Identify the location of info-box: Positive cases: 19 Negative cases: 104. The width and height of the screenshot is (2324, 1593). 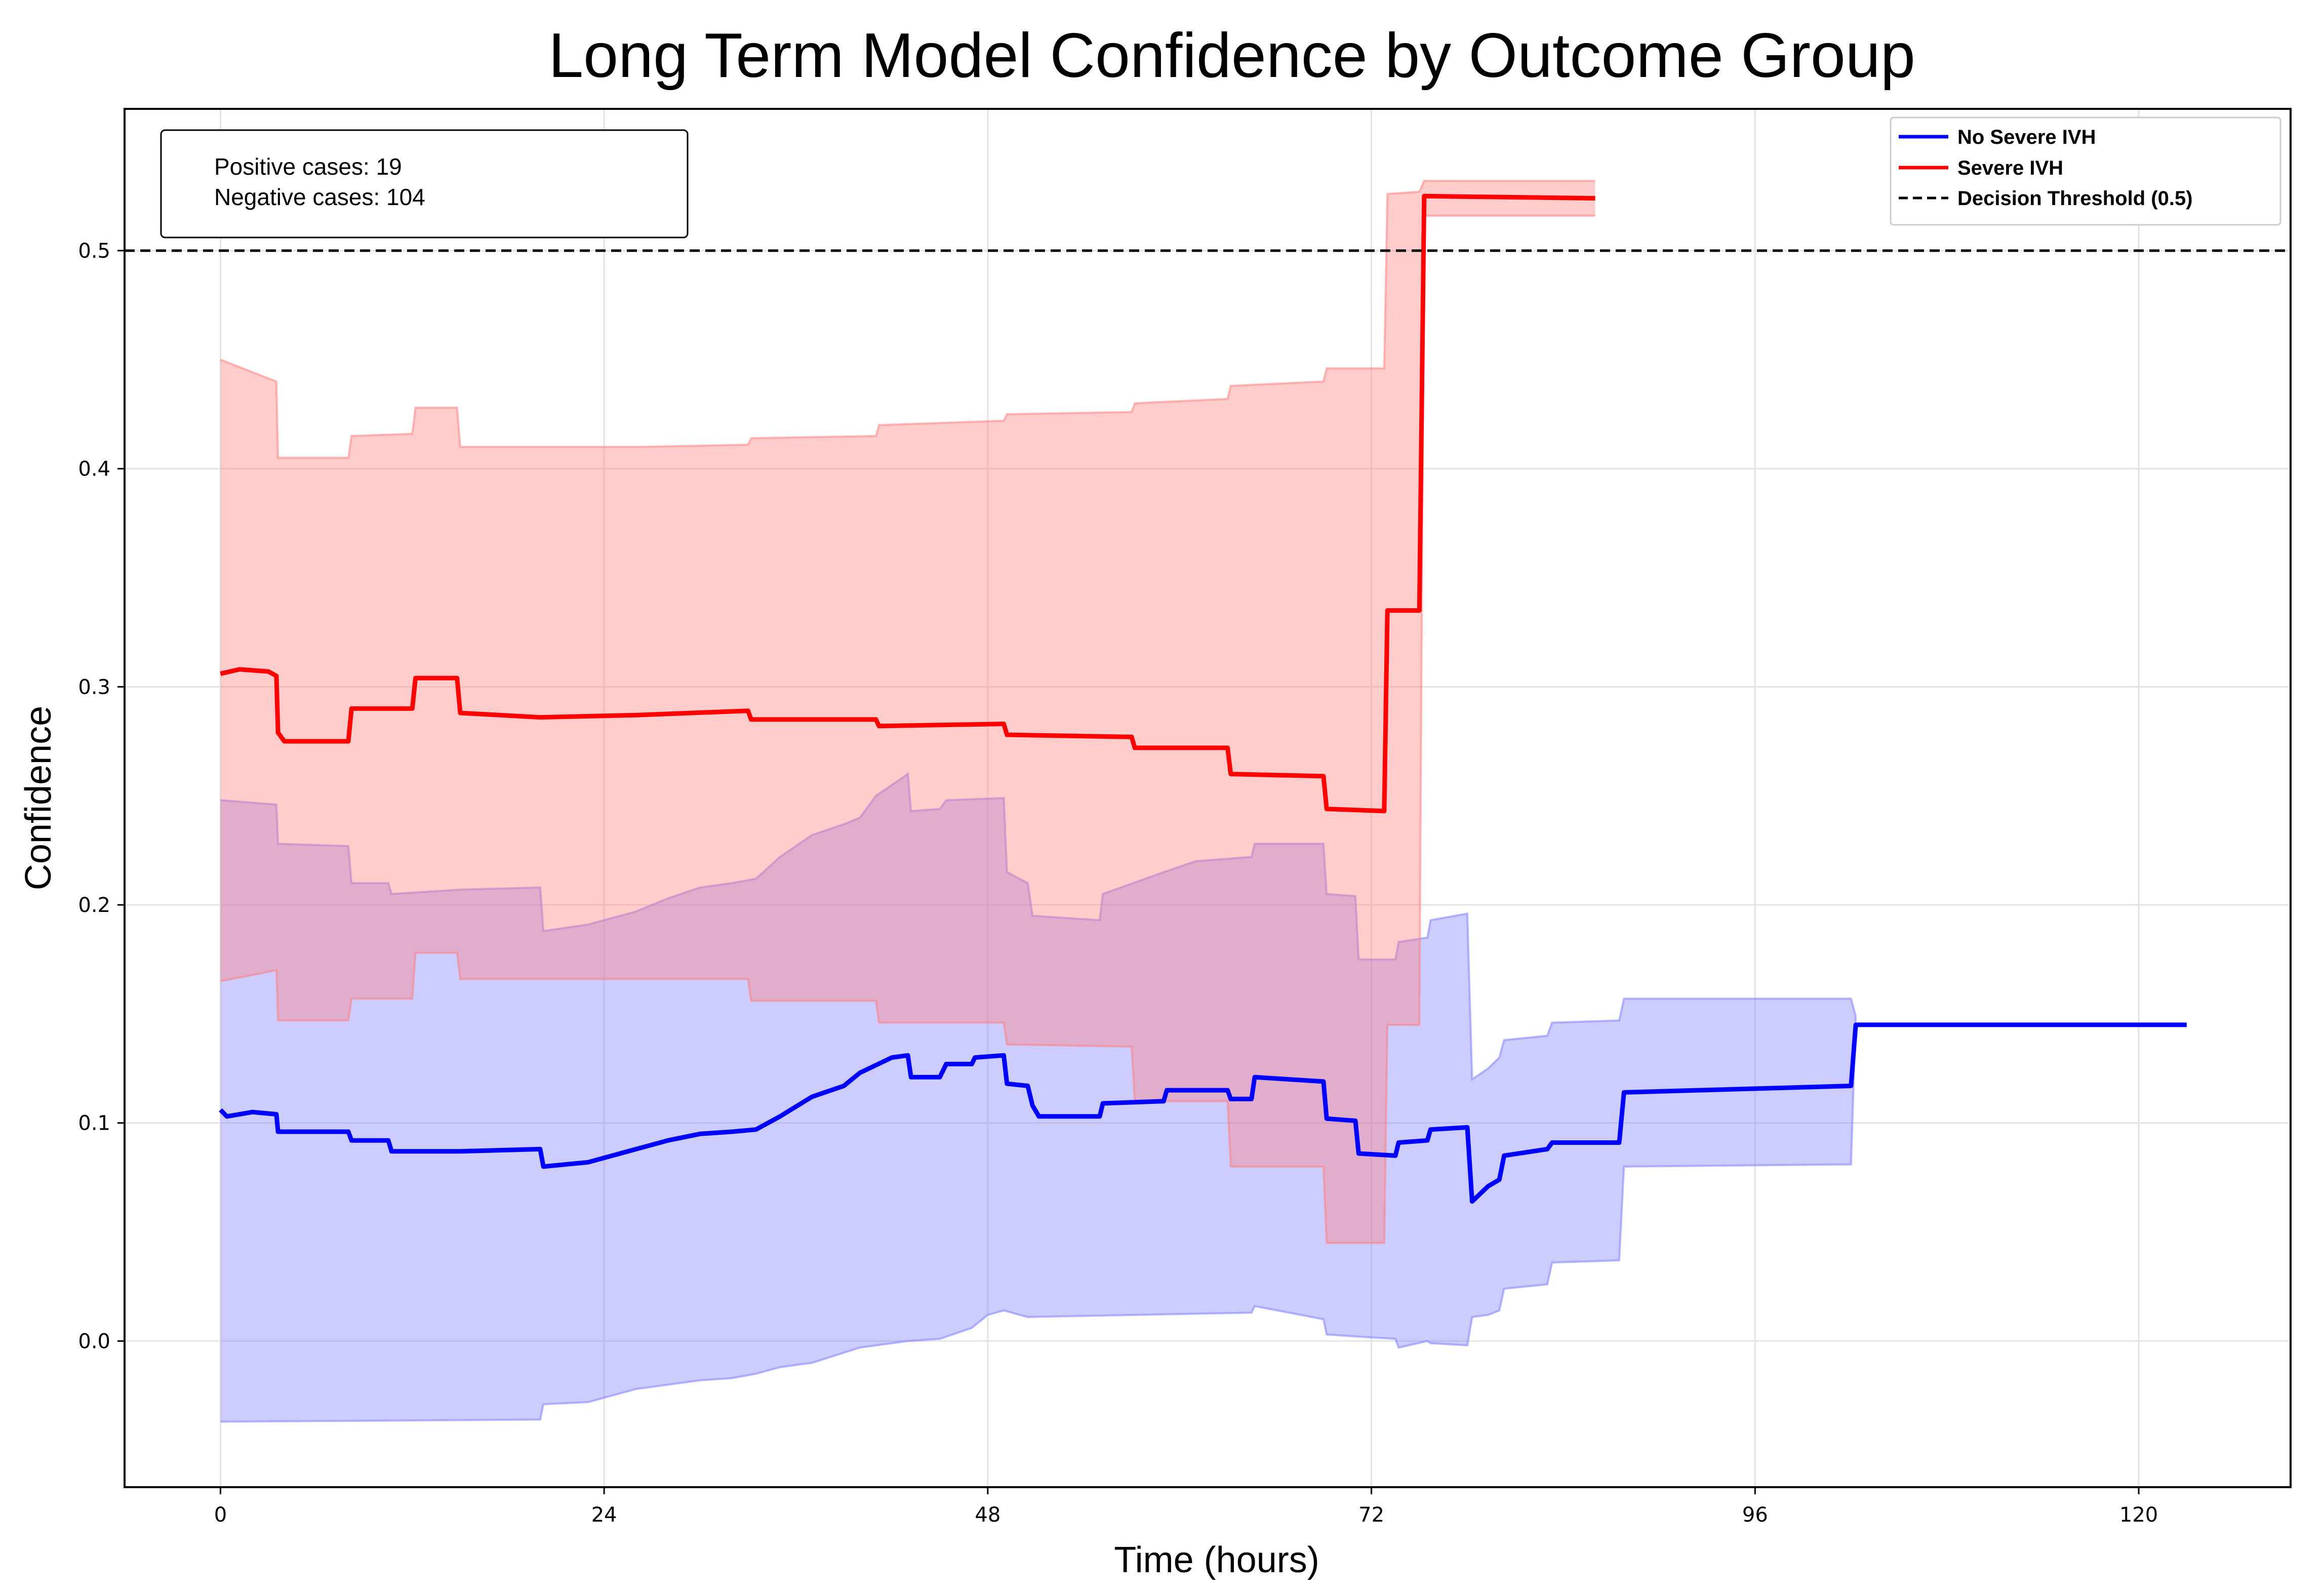
(425, 184).